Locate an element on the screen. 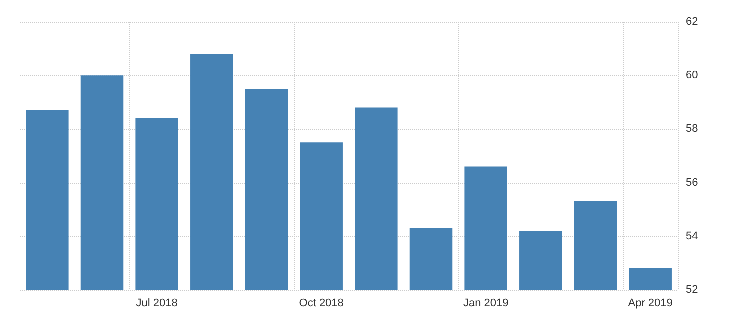 This screenshot has height=332, width=736. y-tick-label: 54 is located at coordinates (692, 236).